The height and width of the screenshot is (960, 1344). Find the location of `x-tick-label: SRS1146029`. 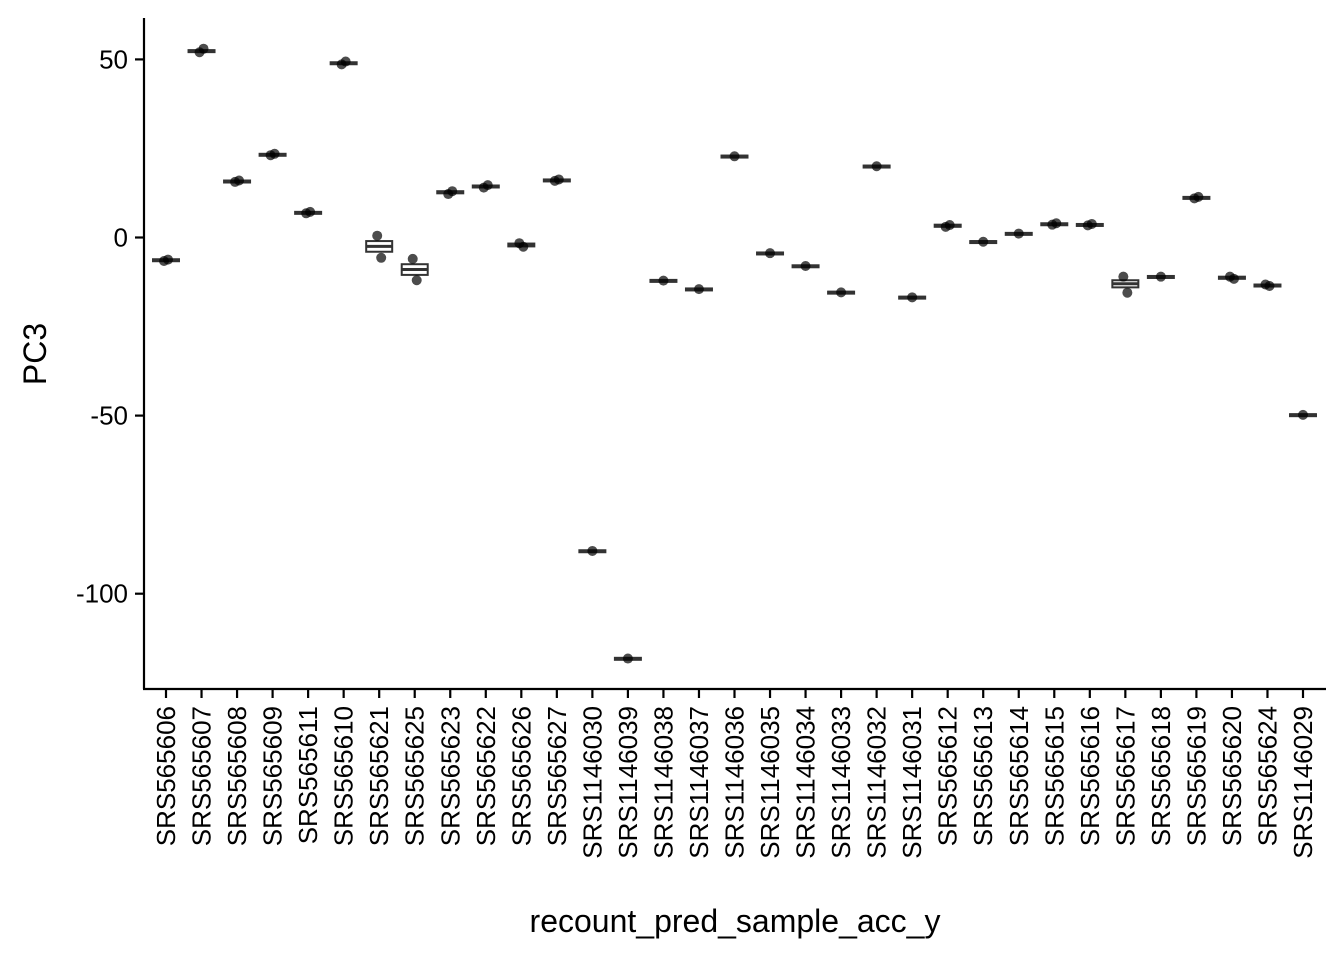

x-tick-label: SRS1146029 is located at coordinates (1303, 782).